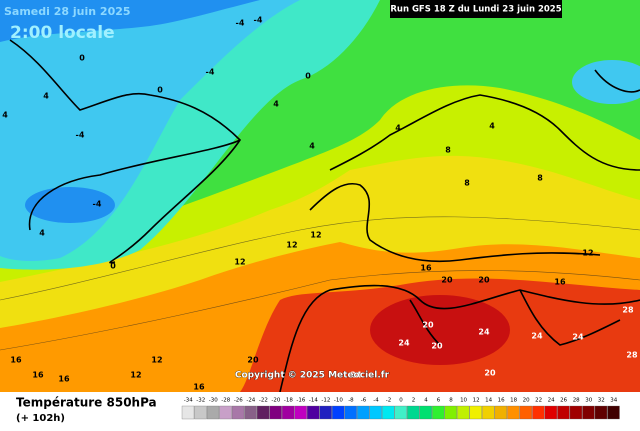  Describe the element at coordinates (501, 401) in the screenshot. I see `colorbar-label: 16` at that location.